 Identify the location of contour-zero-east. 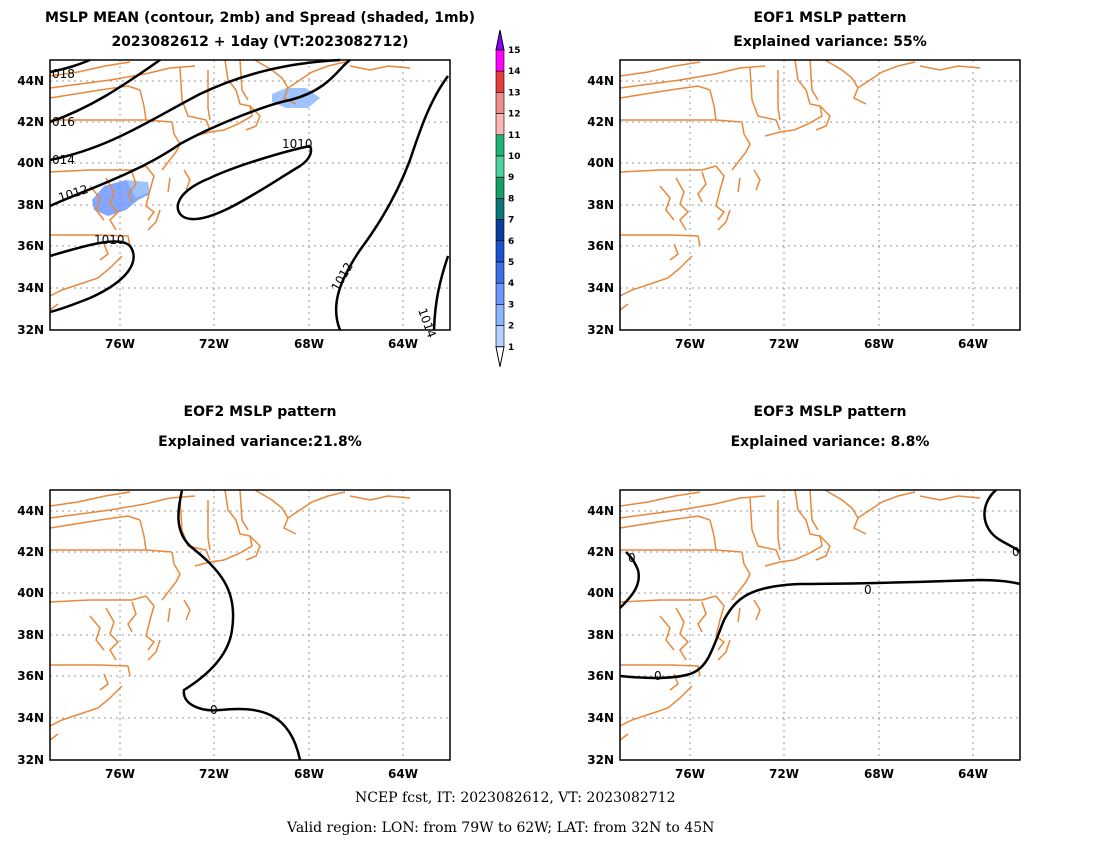
(1002, 521).